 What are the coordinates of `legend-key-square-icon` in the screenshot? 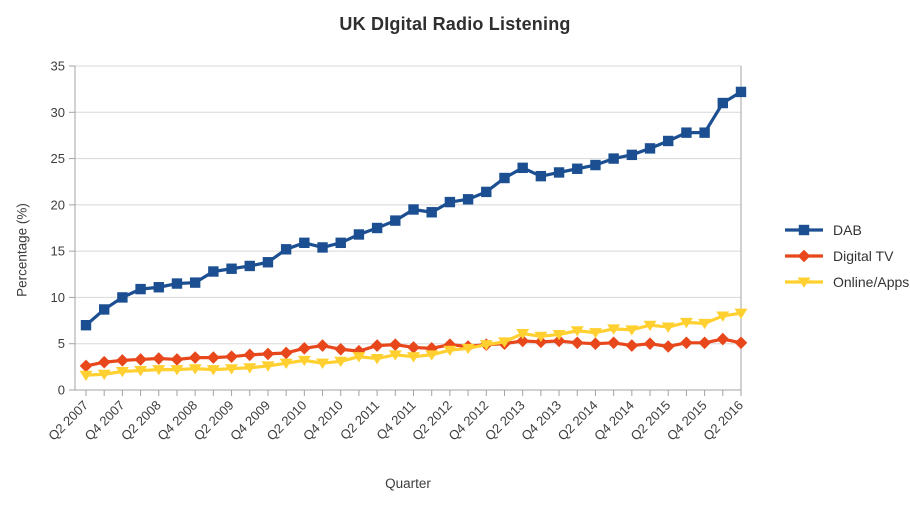 It's located at (804, 230).